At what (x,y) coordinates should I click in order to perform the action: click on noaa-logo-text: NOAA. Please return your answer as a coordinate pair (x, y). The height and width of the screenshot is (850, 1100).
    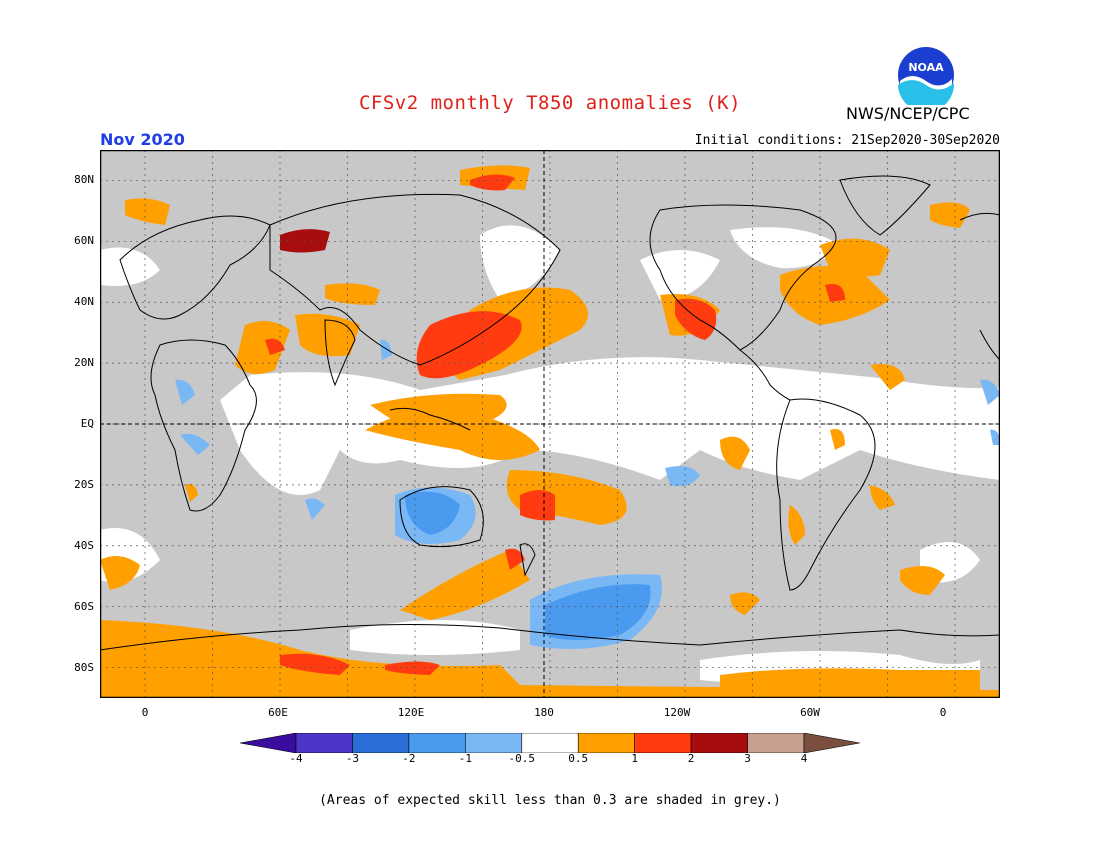
    Looking at the image, I should click on (926, 67).